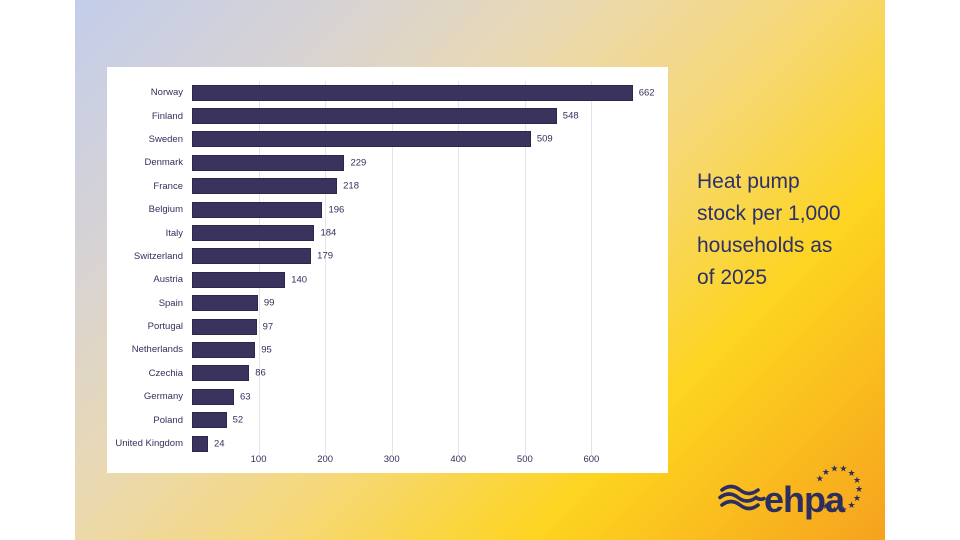 The height and width of the screenshot is (540, 960). What do you see at coordinates (245, 397) in the screenshot?
I see `value-label: 63` at bounding box center [245, 397].